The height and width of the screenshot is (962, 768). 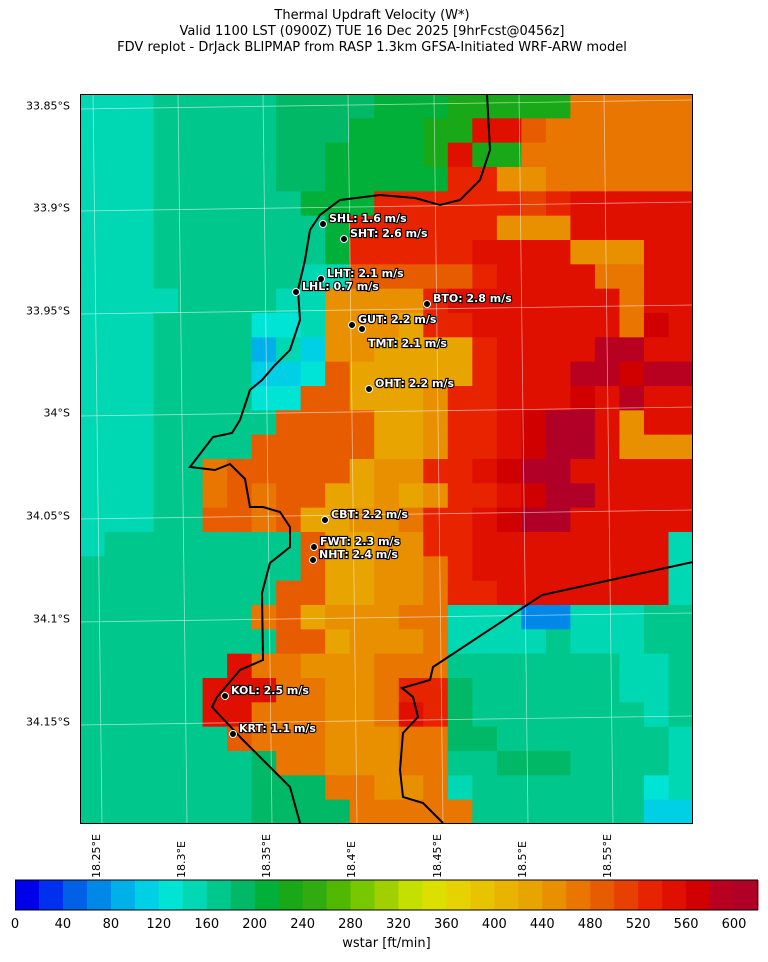 What do you see at coordinates (63, 924) in the screenshot?
I see `colorbar-tick-label: 40` at bounding box center [63, 924].